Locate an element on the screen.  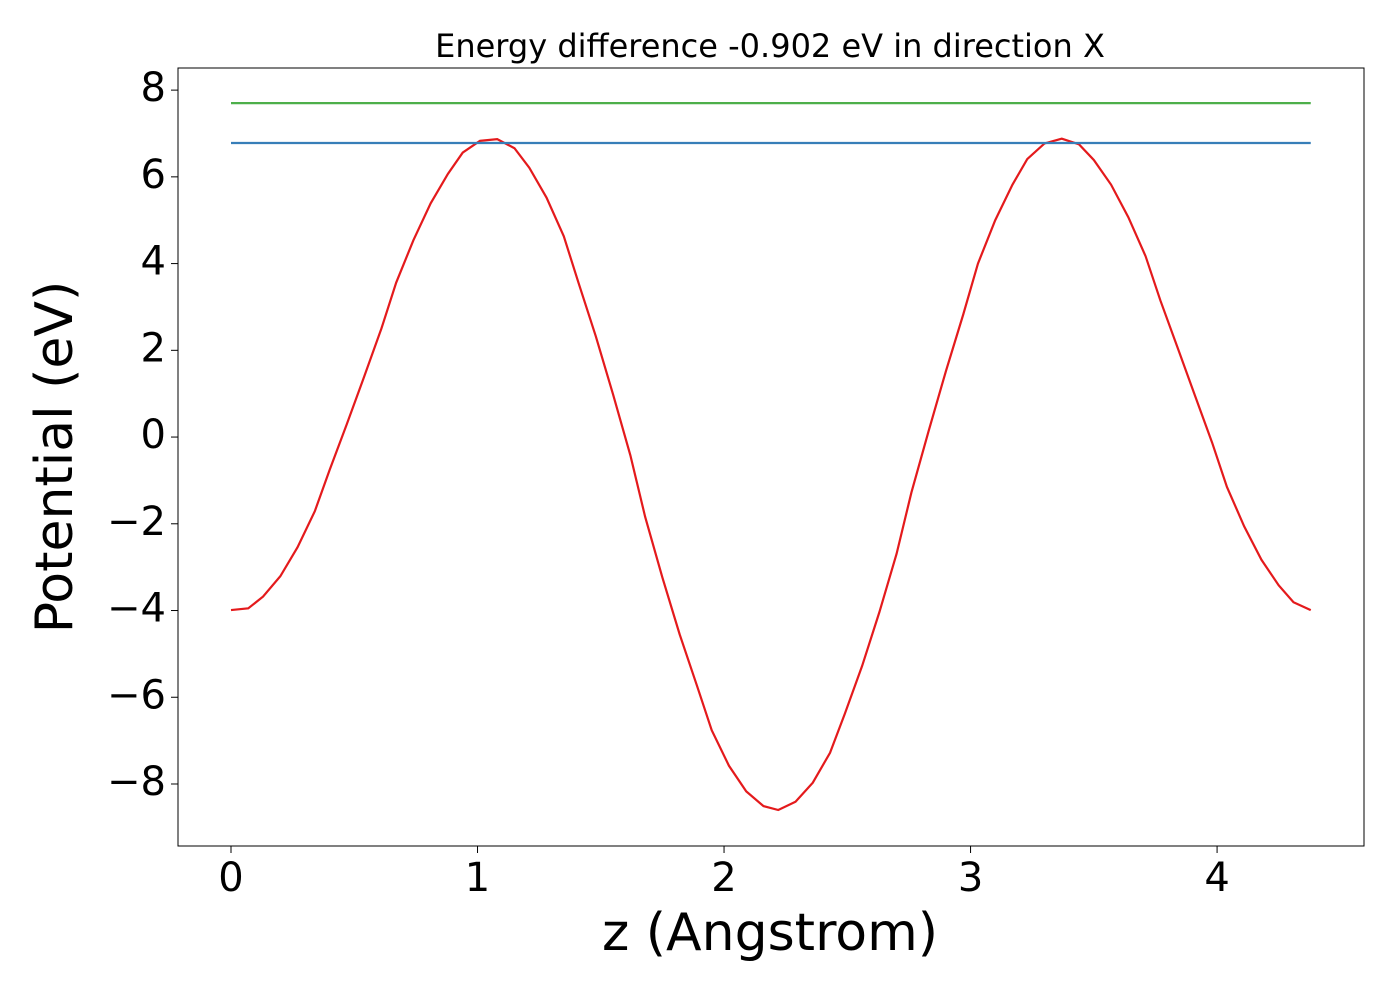
y-tick-label: 6 is located at coordinates (153, 175).